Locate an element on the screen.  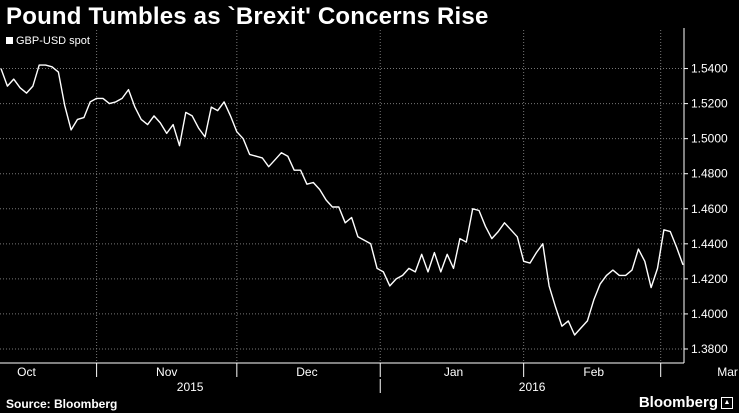
legend-label: GBP-USD spot is located at coordinates (53, 41).